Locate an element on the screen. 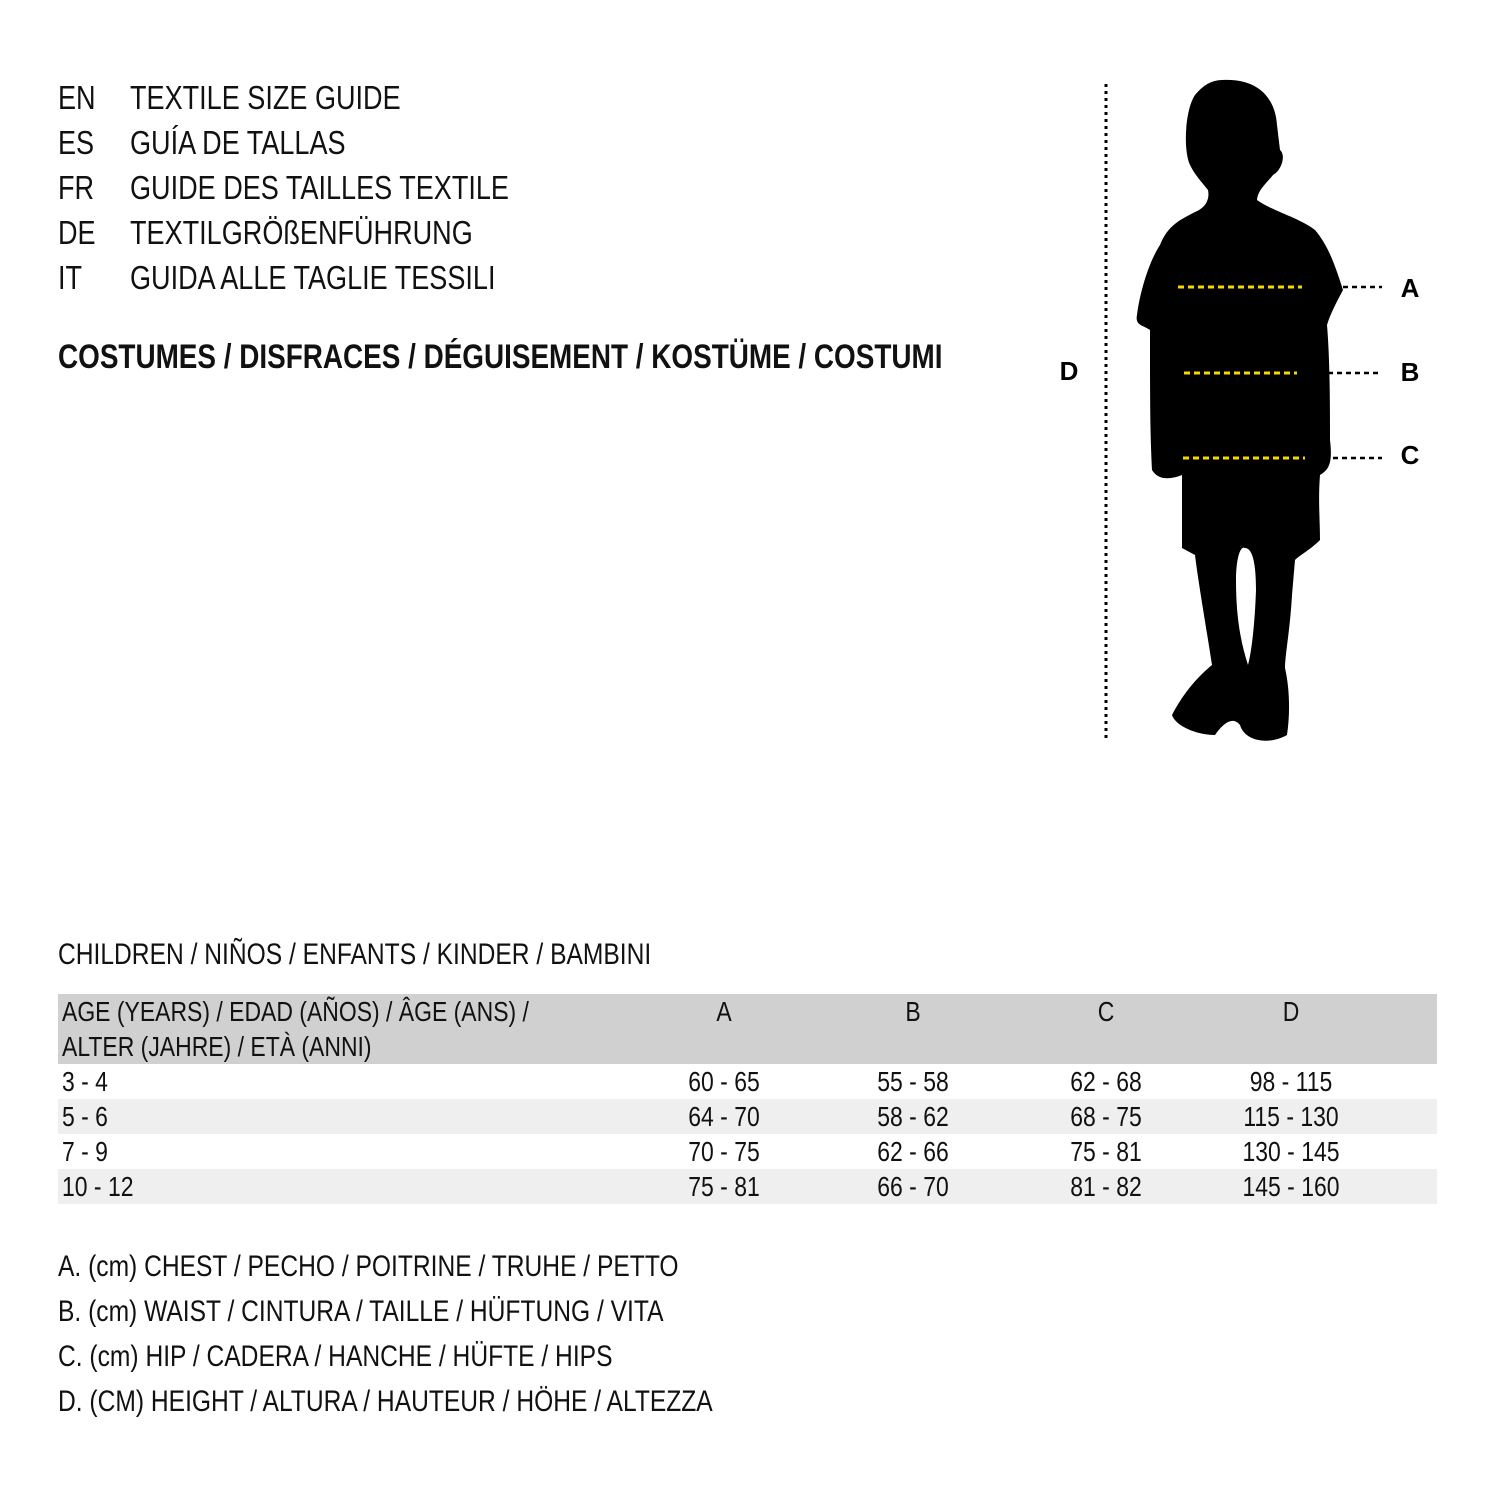 The image size is (1501, 1500). cell-a: 75 - 81 is located at coordinates (723, 1186).